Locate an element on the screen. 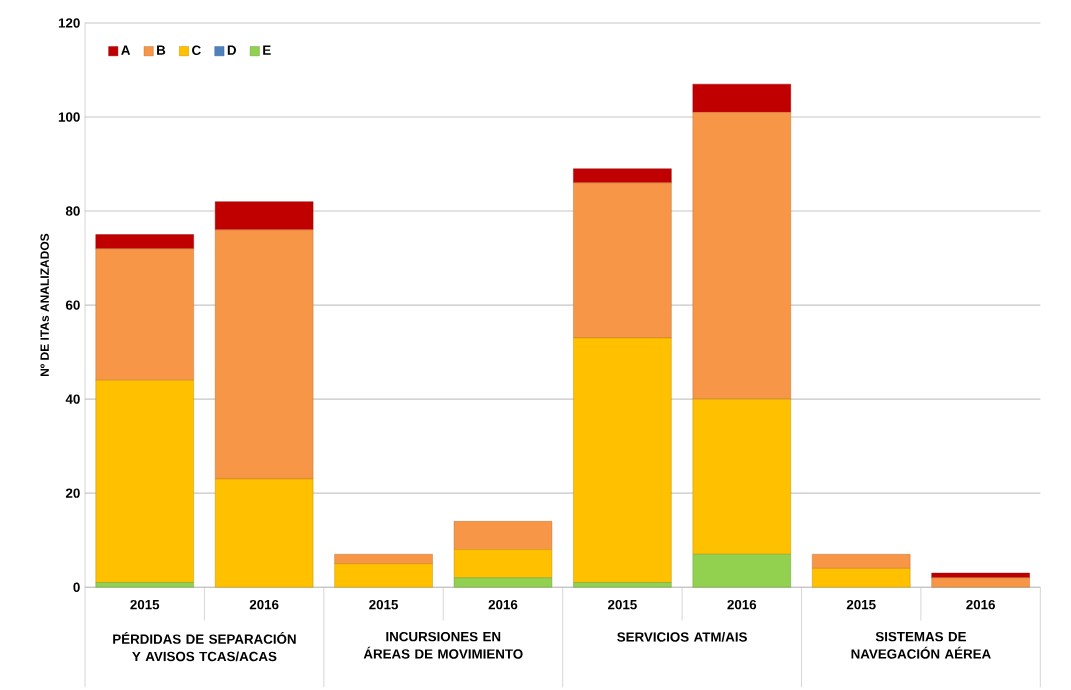 The image size is (1071, 690). legend-label: C is located at coordinates (196, 50).